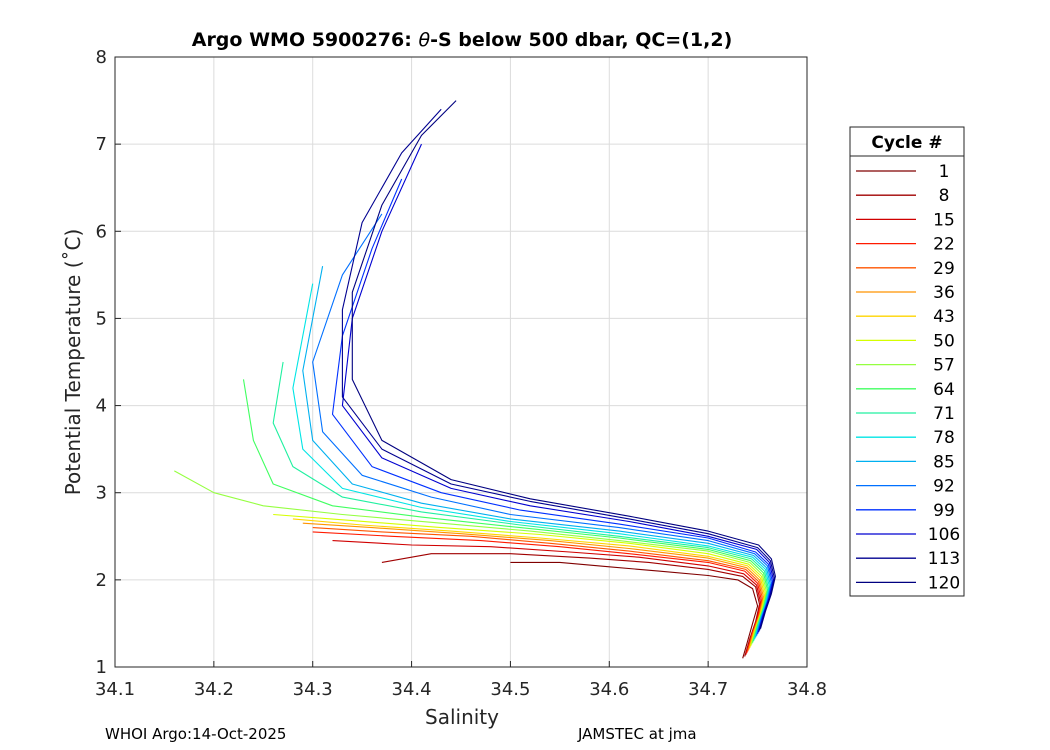 This screenshot has height=750, width=1050. What do you see at coordinates (944, 414) in the screenshot?
I see `legend-label-71: 71` at bounding box center [944, 414].